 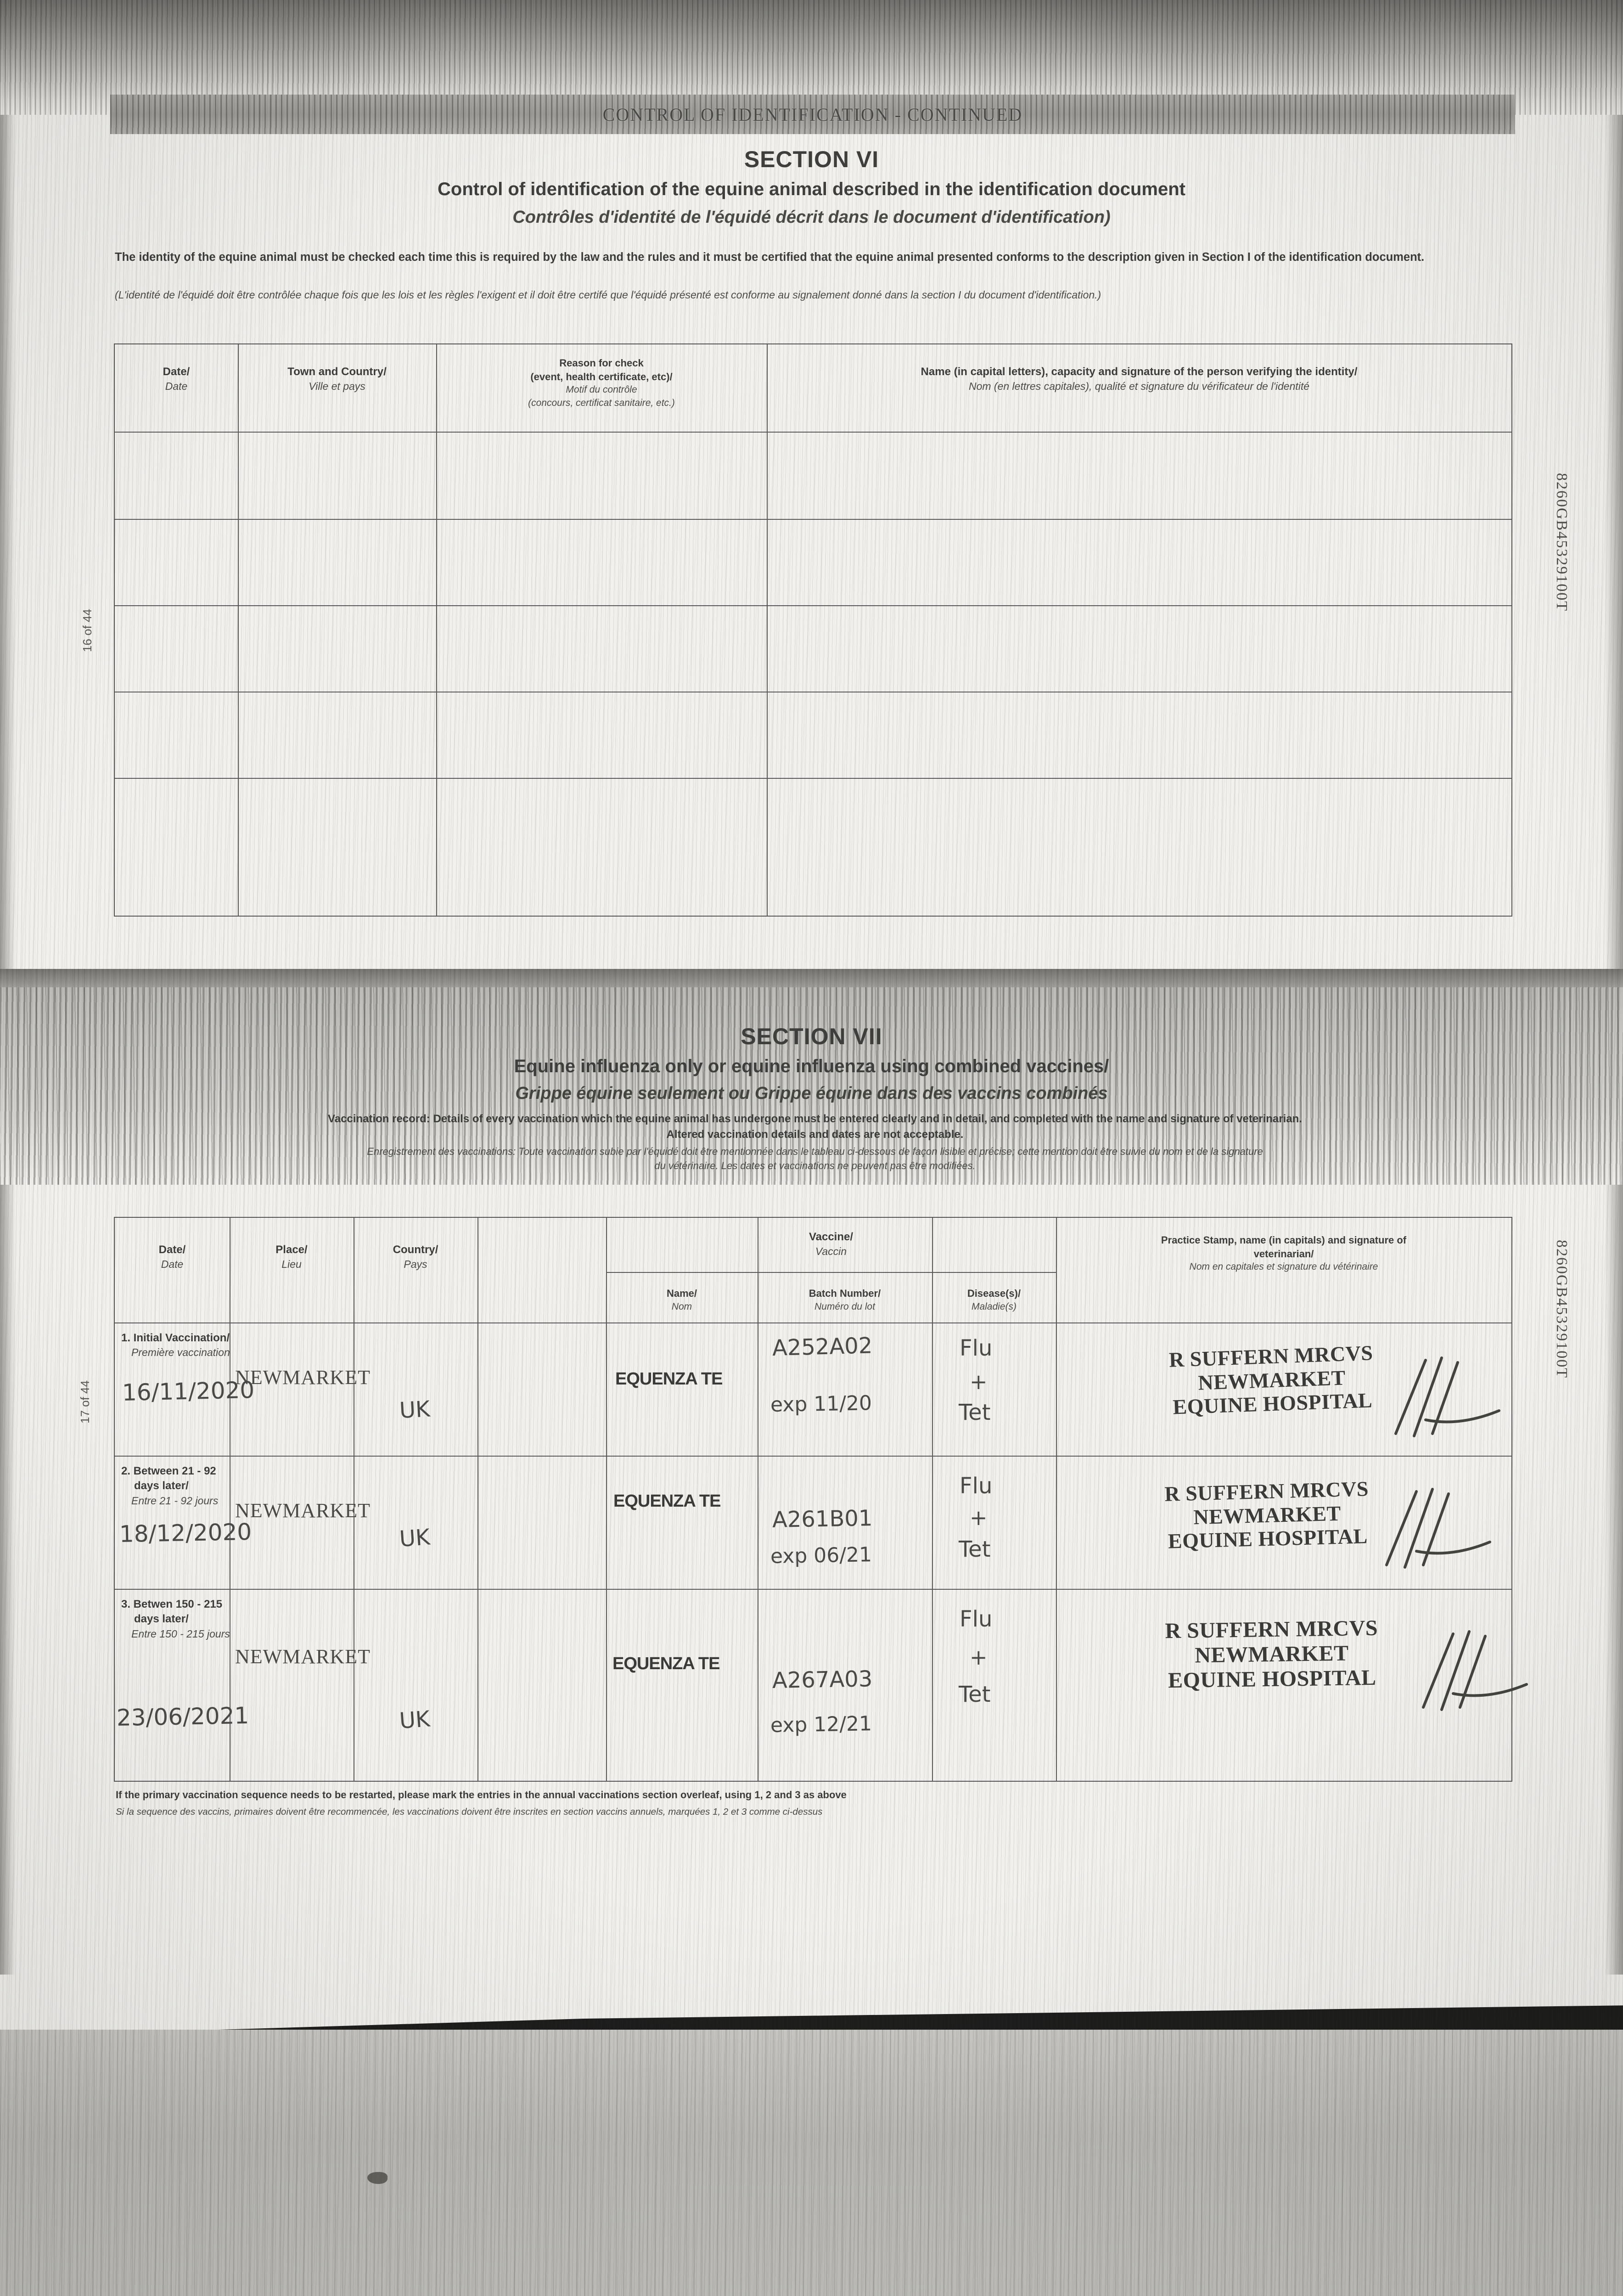 What do you see at coordinates (821, 1555) in the screenshot?
I see `row-2-batch-expiry-value: exp 06/21` at bounding box center [821, 1555].